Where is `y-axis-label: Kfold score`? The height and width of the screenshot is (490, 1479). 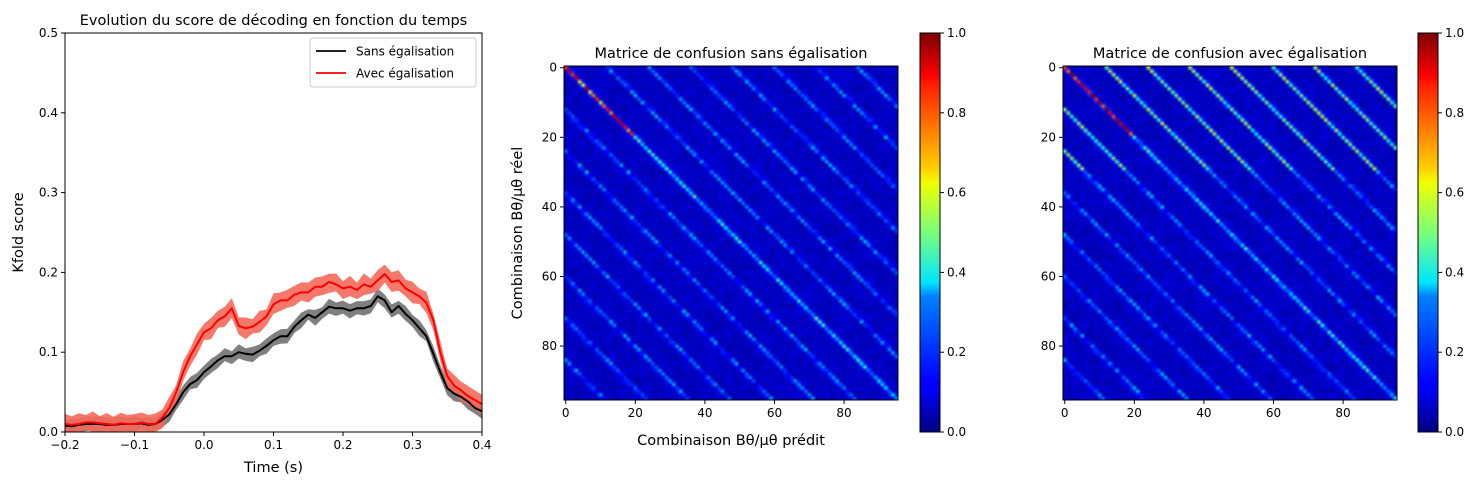 y-axis-label: Kfold score is located at coordinates (19, 232).